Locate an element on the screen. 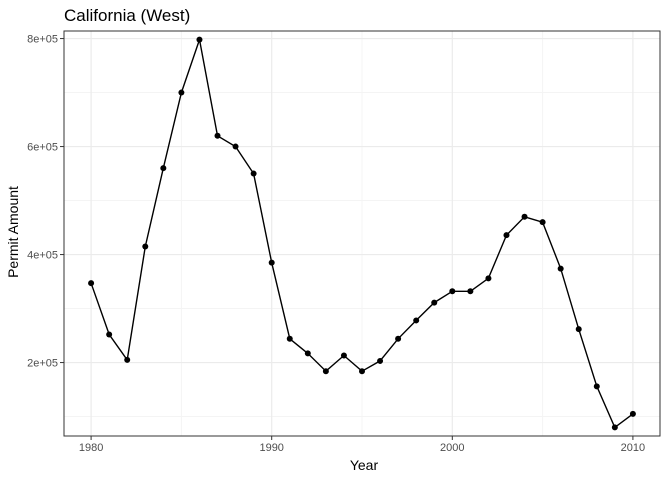  chart-title: California (West) is located at coordinates (127, 15).